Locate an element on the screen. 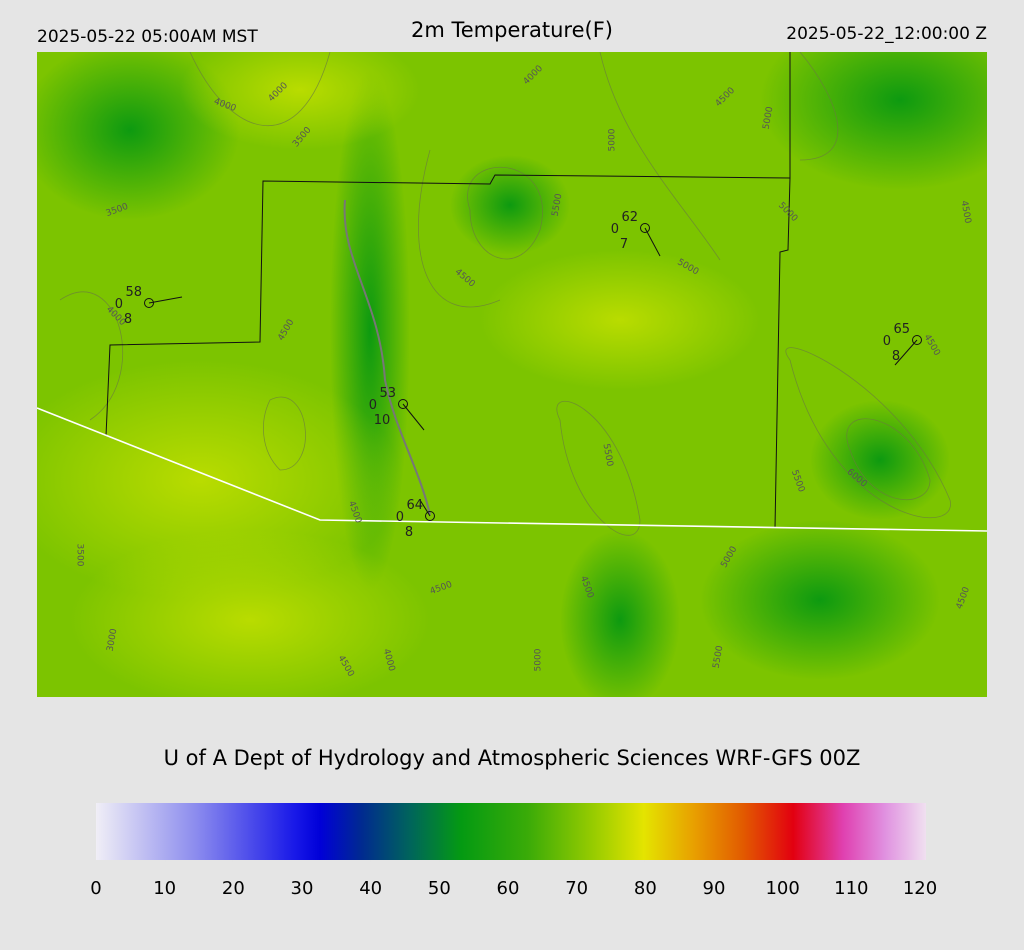  contour-label: 3500 is located at coordinates (80, 555).